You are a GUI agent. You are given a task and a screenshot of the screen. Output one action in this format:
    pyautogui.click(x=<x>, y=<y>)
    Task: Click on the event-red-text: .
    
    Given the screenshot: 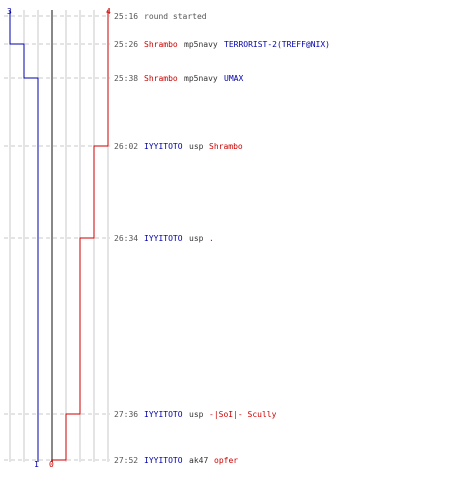 What is the action you would take?
    pyautogui.click(x=211, y=238)
    